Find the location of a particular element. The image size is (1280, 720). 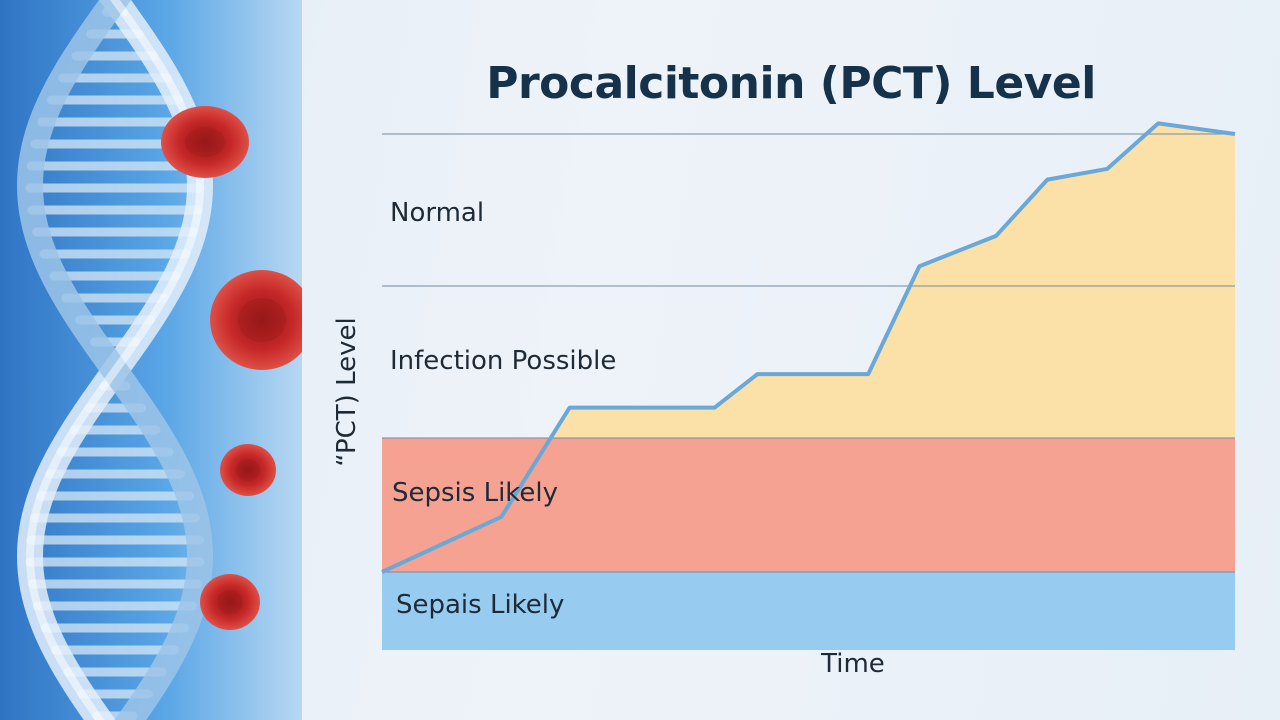

y-axis-label: “PCT) Level is located at coordinates (347, 391).